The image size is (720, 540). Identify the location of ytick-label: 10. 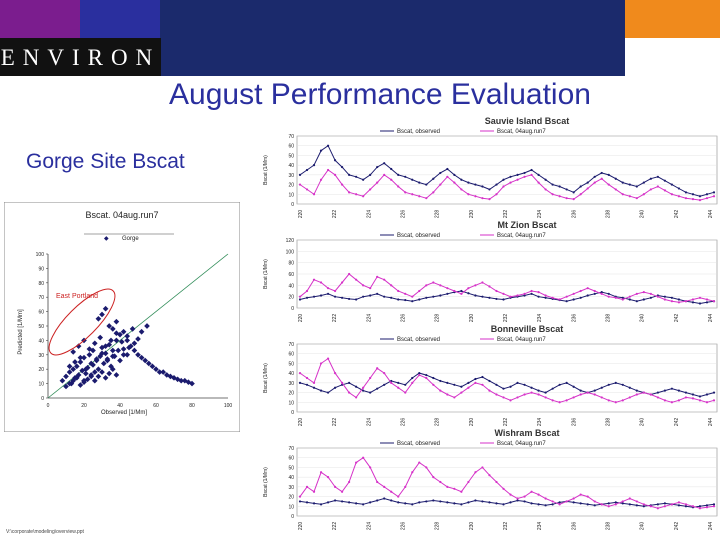
(291, 403).